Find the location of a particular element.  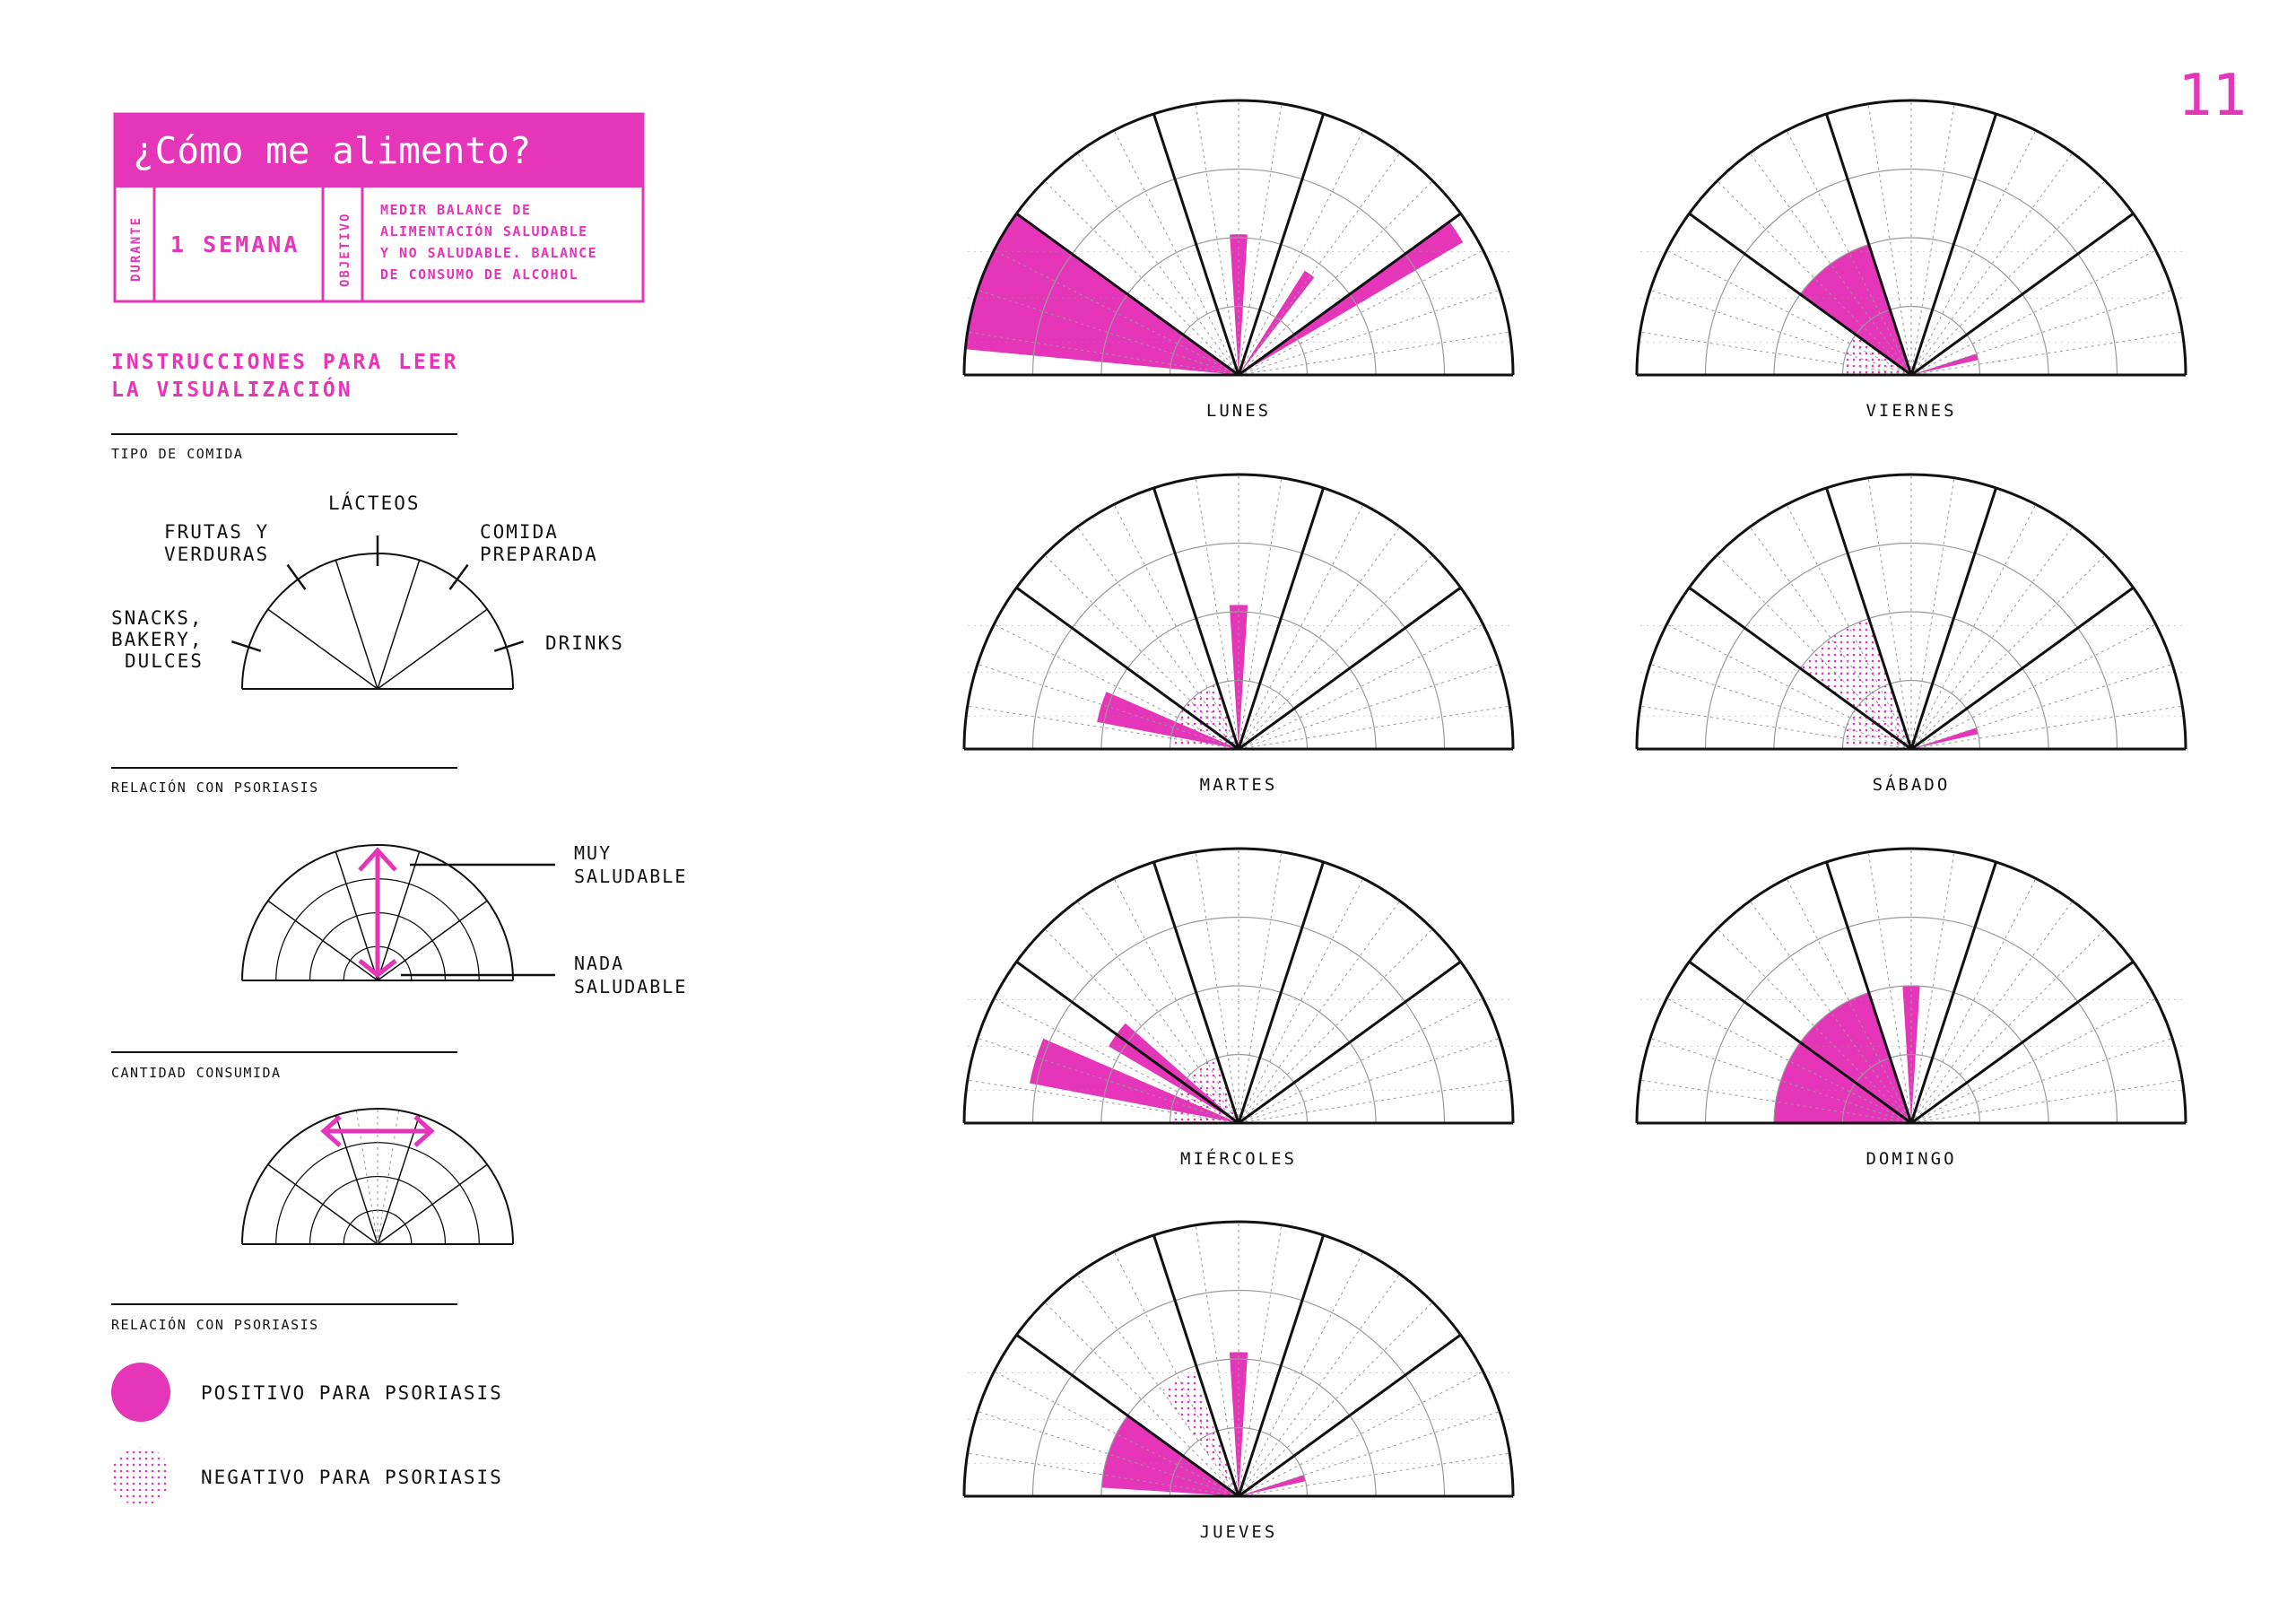

section-title-cantidad: CANTIDAD CONSUMIDA is located at coordinates (196, 1073).